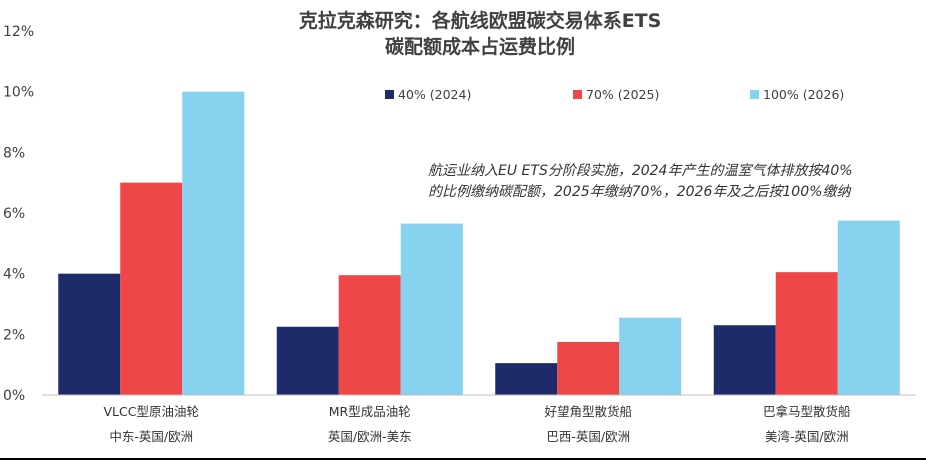 The image size is (926, 461). What do you see at coordinates (480, 20) in the screenshot?
I see `chart-title-line-1: 克拉克森研究：各航线欧盟碳交易体系ETS` at bounding box center [480, 20].